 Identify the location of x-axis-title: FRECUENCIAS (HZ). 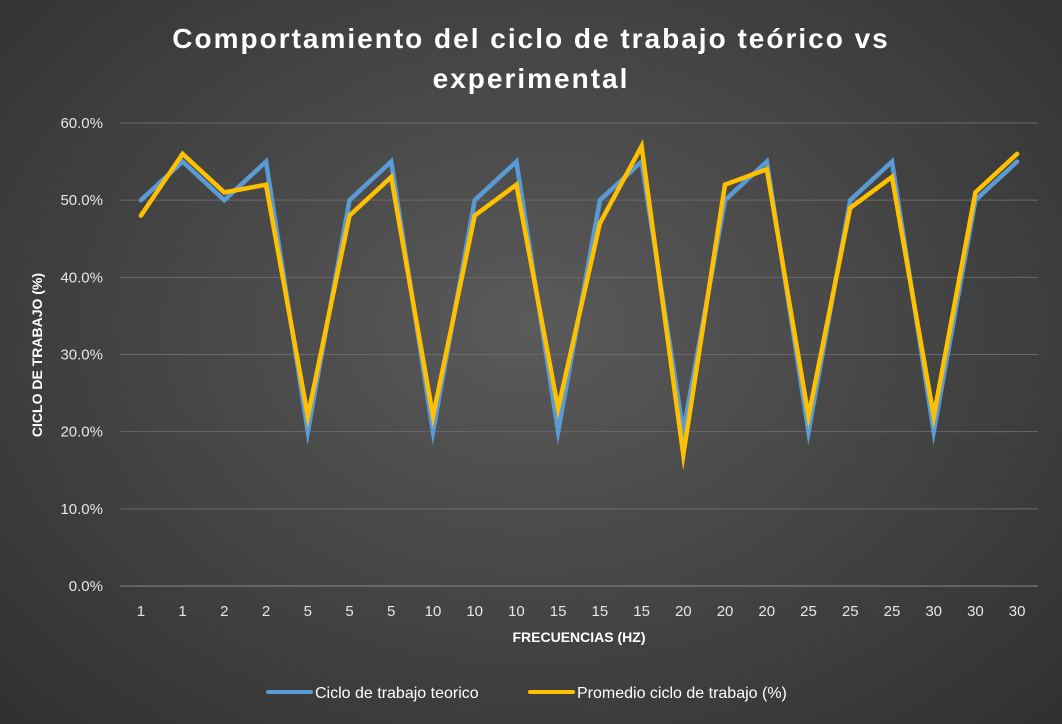
(579, 637).